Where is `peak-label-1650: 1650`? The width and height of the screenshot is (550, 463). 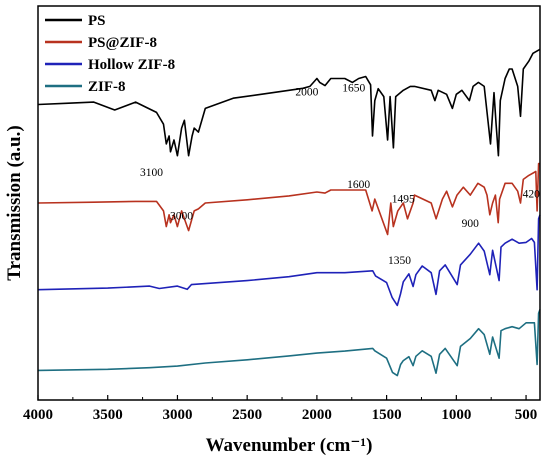 peak-label-1650: 1650 is located at coordinates (353, 89).